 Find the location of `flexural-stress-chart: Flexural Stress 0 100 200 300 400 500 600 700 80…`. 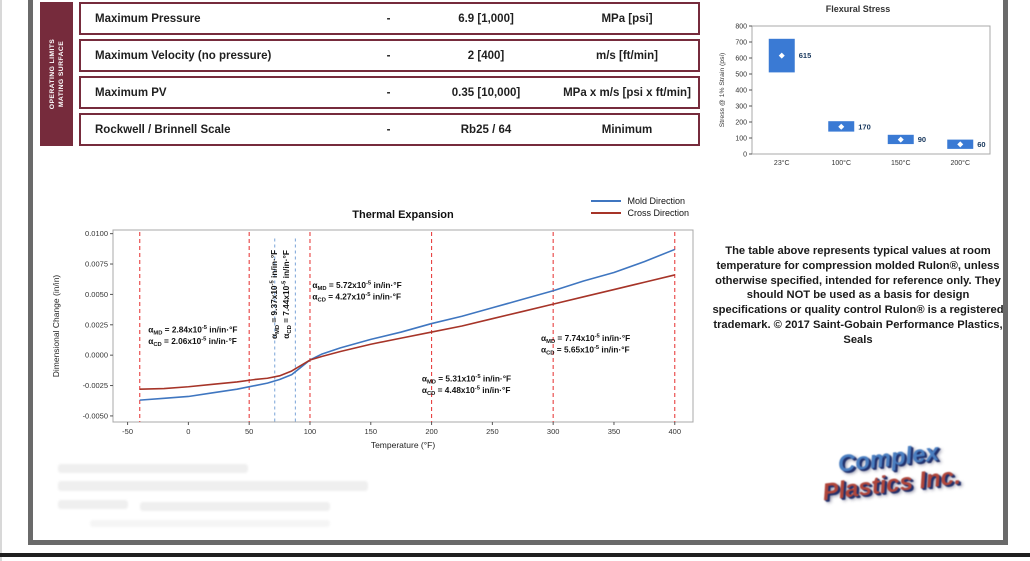

flexural-stress-chart: Flexural Stress 0 100 200 300 400 500 600 700 80… is located at coordinates (858, 93).